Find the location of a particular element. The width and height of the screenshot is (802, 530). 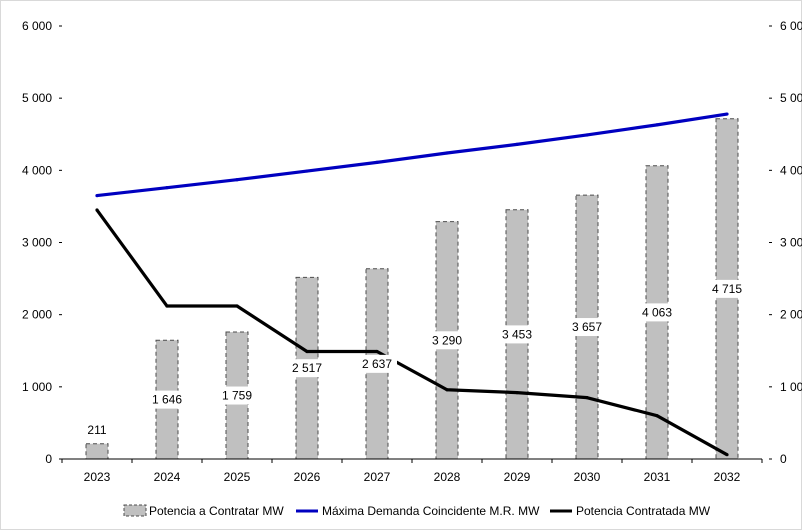

x-axis: 2023 2024 2025 2026 2027 2028 2029 2030 2031 2032 is located at coordinates (412, 471).